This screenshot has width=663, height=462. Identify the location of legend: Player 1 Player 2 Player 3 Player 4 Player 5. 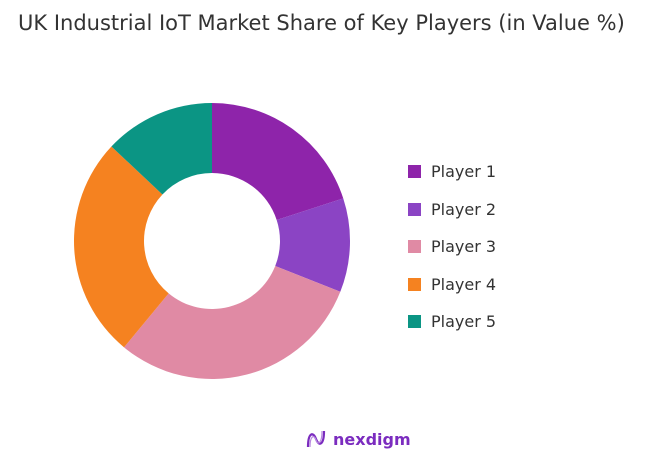
(452, 247).